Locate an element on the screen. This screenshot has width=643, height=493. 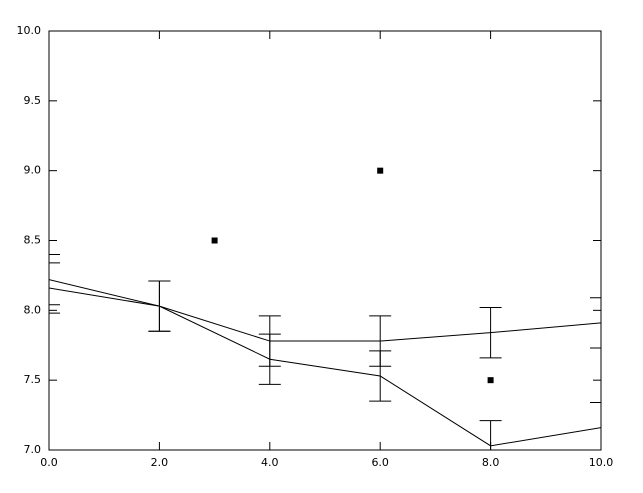
series-line is located at coordinates (325, 310).